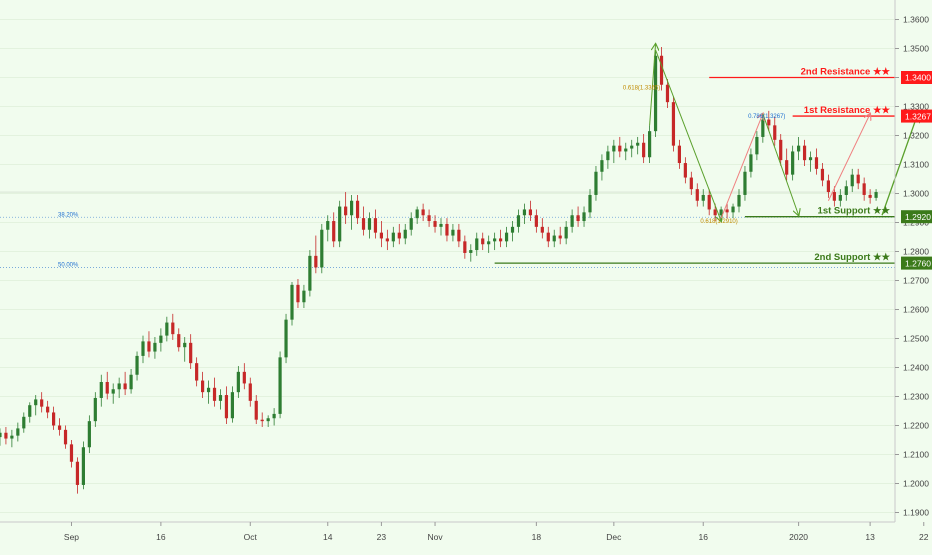 The width and height of the screenshot is (932, 555). I want to click on level-price: 1.3400, so click(918, 78).